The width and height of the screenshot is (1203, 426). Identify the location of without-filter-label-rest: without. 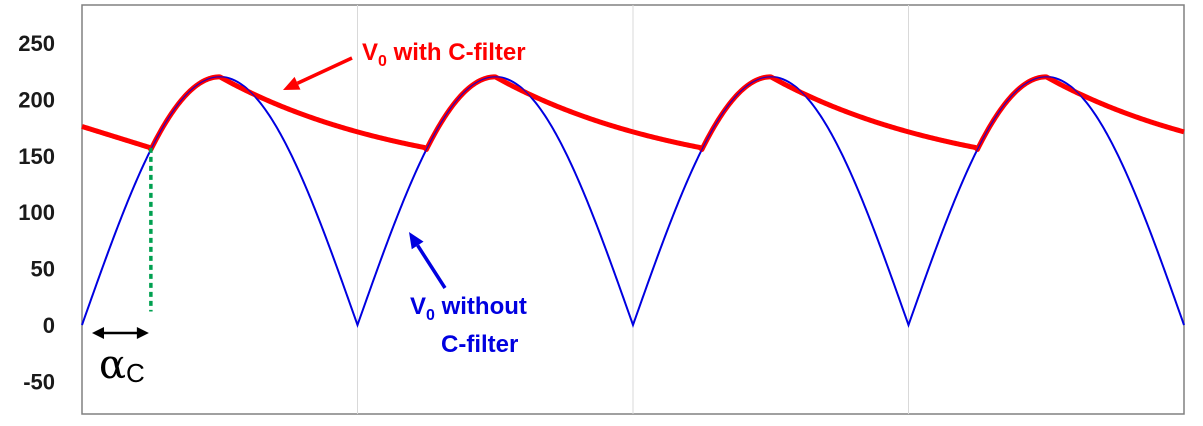
(481, 306).